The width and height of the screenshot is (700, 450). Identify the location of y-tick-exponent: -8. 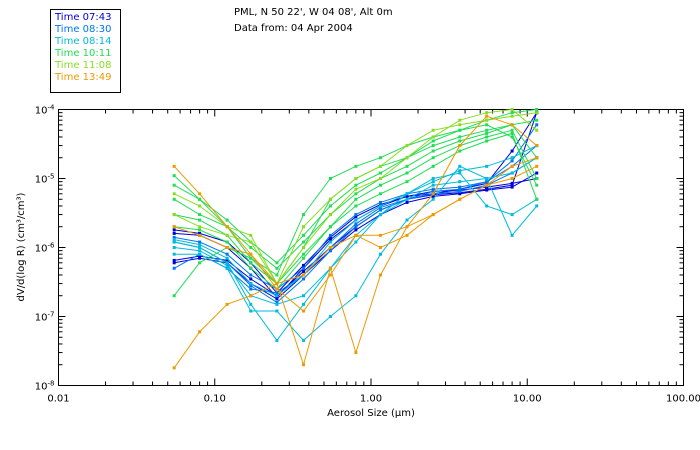
(51, 384).